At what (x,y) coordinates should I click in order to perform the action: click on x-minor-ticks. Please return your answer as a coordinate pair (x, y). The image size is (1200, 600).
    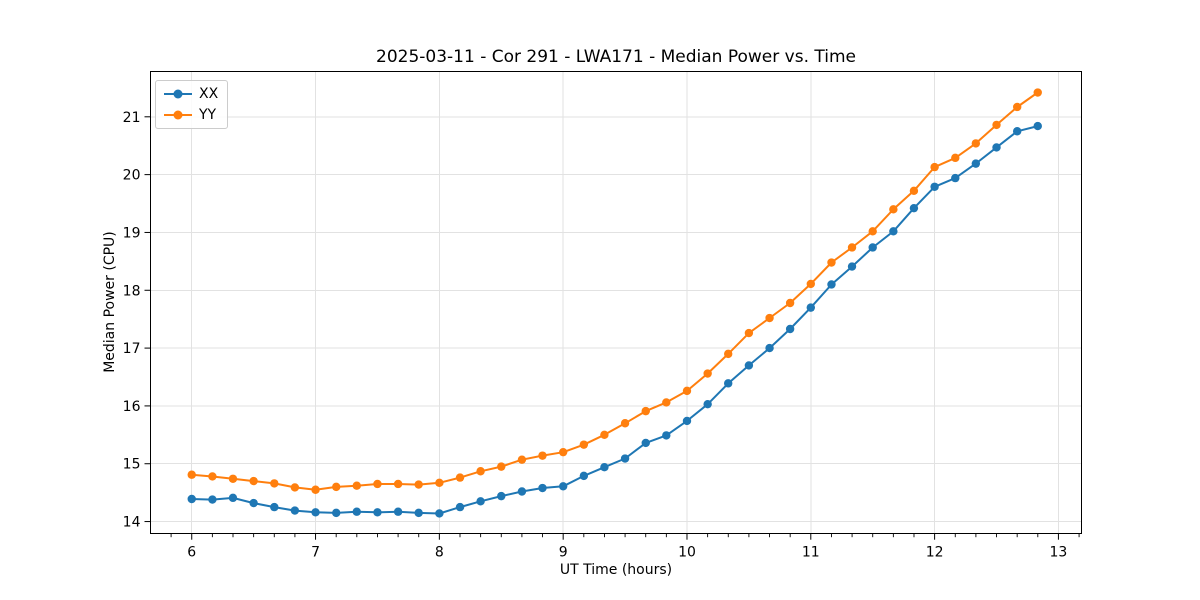
    Looking at the image, I should click on (625, 535).